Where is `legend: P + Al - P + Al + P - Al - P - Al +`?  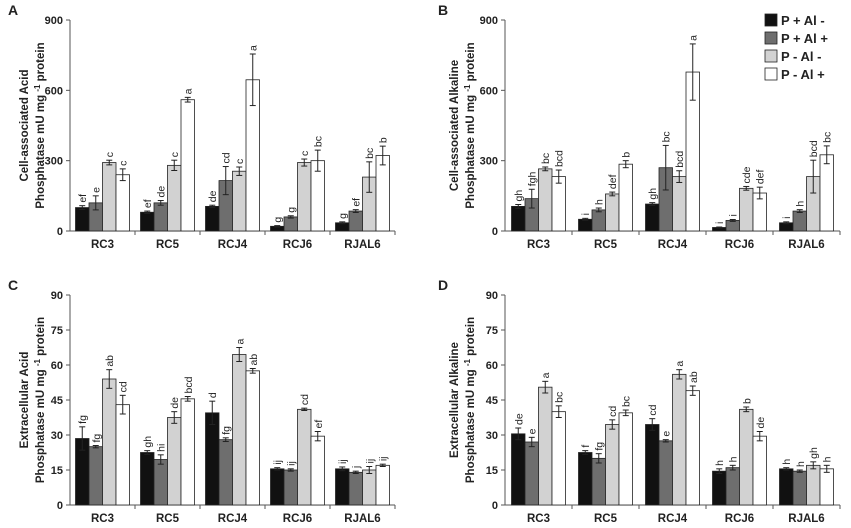 legend: P + Al - P + Al + P - Al - P - Al + is located at coordinates (796, 47).